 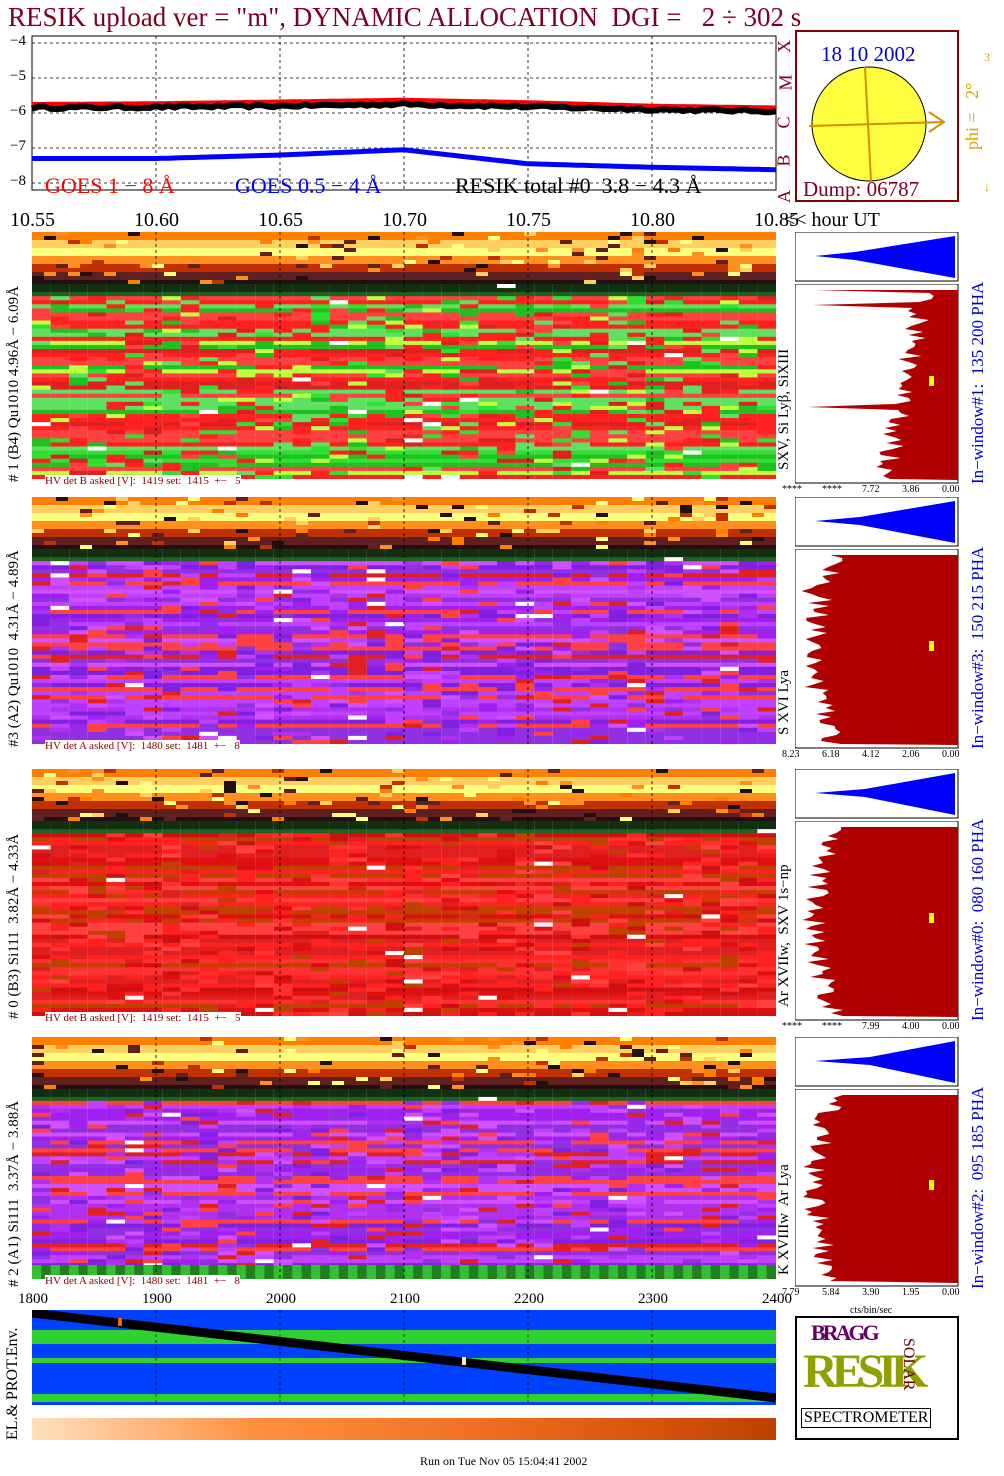 I want to click on y-tick-label: −4, so click(x=18, y=41).